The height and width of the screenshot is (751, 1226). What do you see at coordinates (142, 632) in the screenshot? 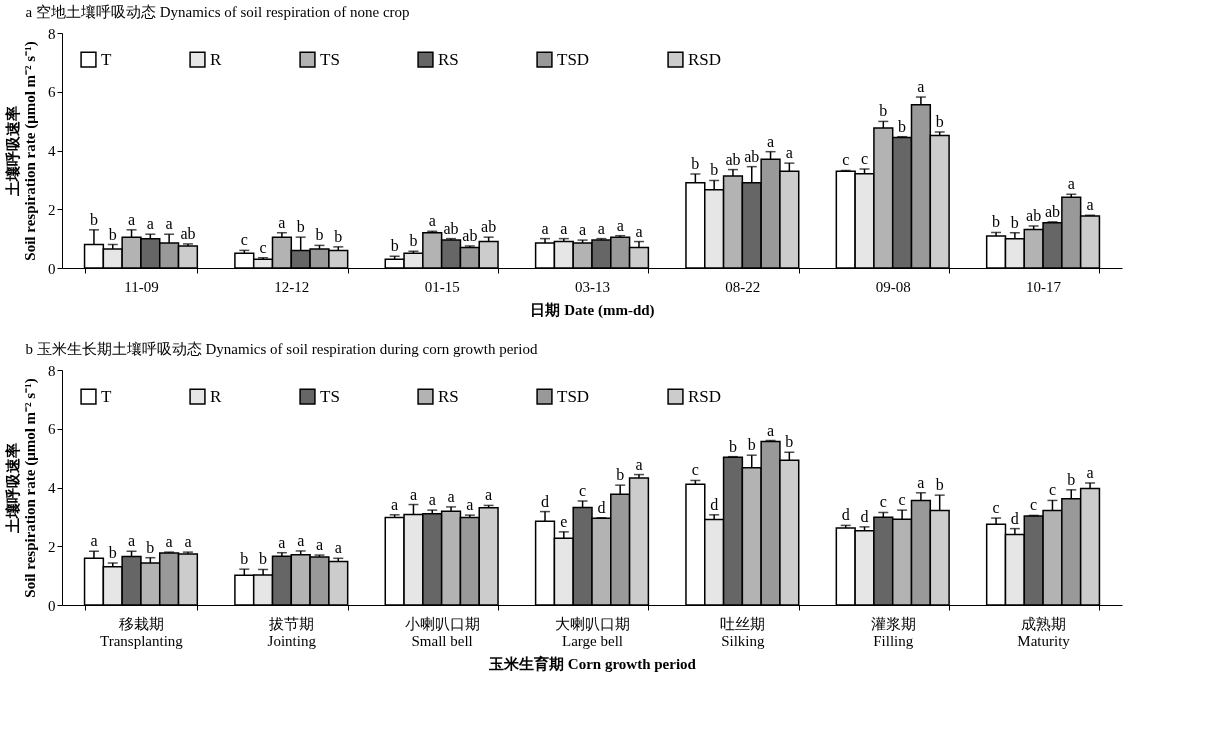
I see `x-tick-label: 移栽期 Transplanting` at bounding box center [142, 632].